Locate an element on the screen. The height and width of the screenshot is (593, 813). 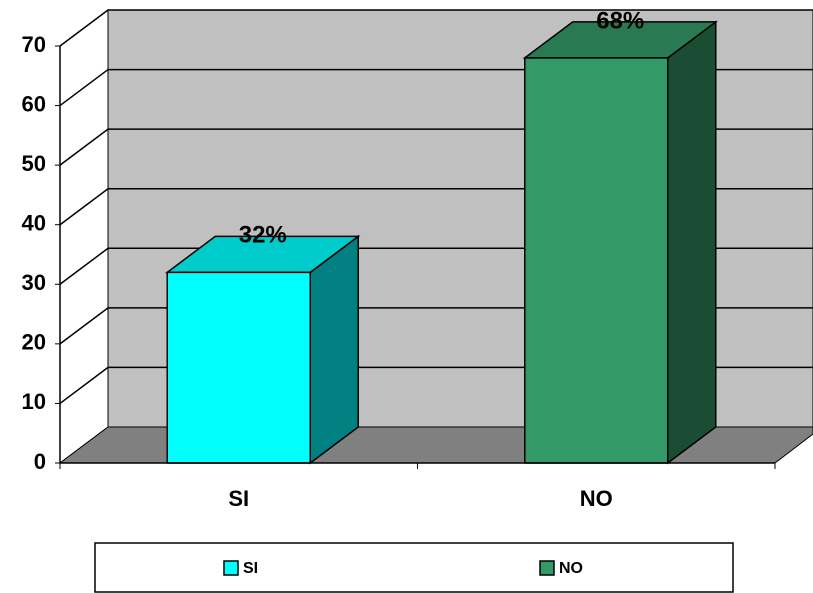
x-tick-label: SI is located at coordinates (238, 498).